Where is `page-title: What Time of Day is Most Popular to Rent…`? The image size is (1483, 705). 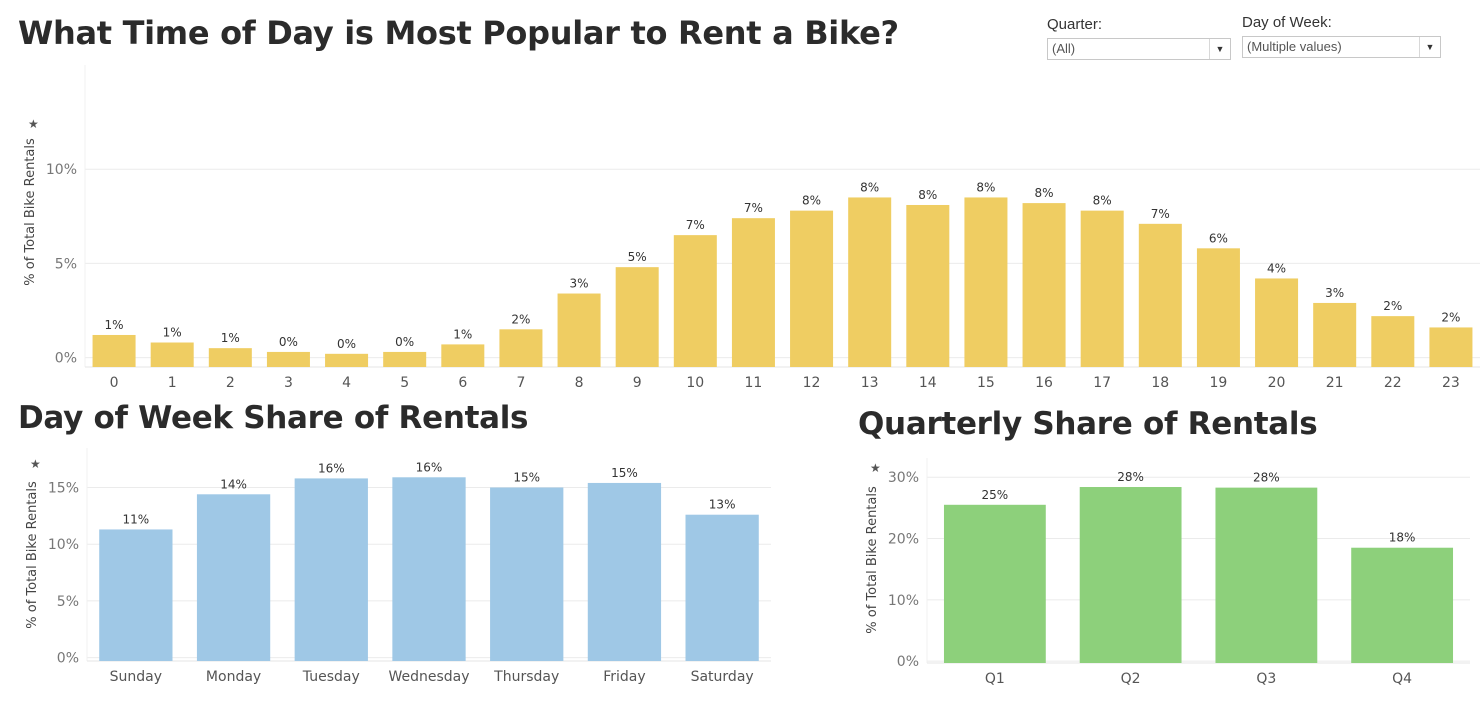
page-title: What Time of Day is Most Popular to Rent… is located at coordinates (458, 33).